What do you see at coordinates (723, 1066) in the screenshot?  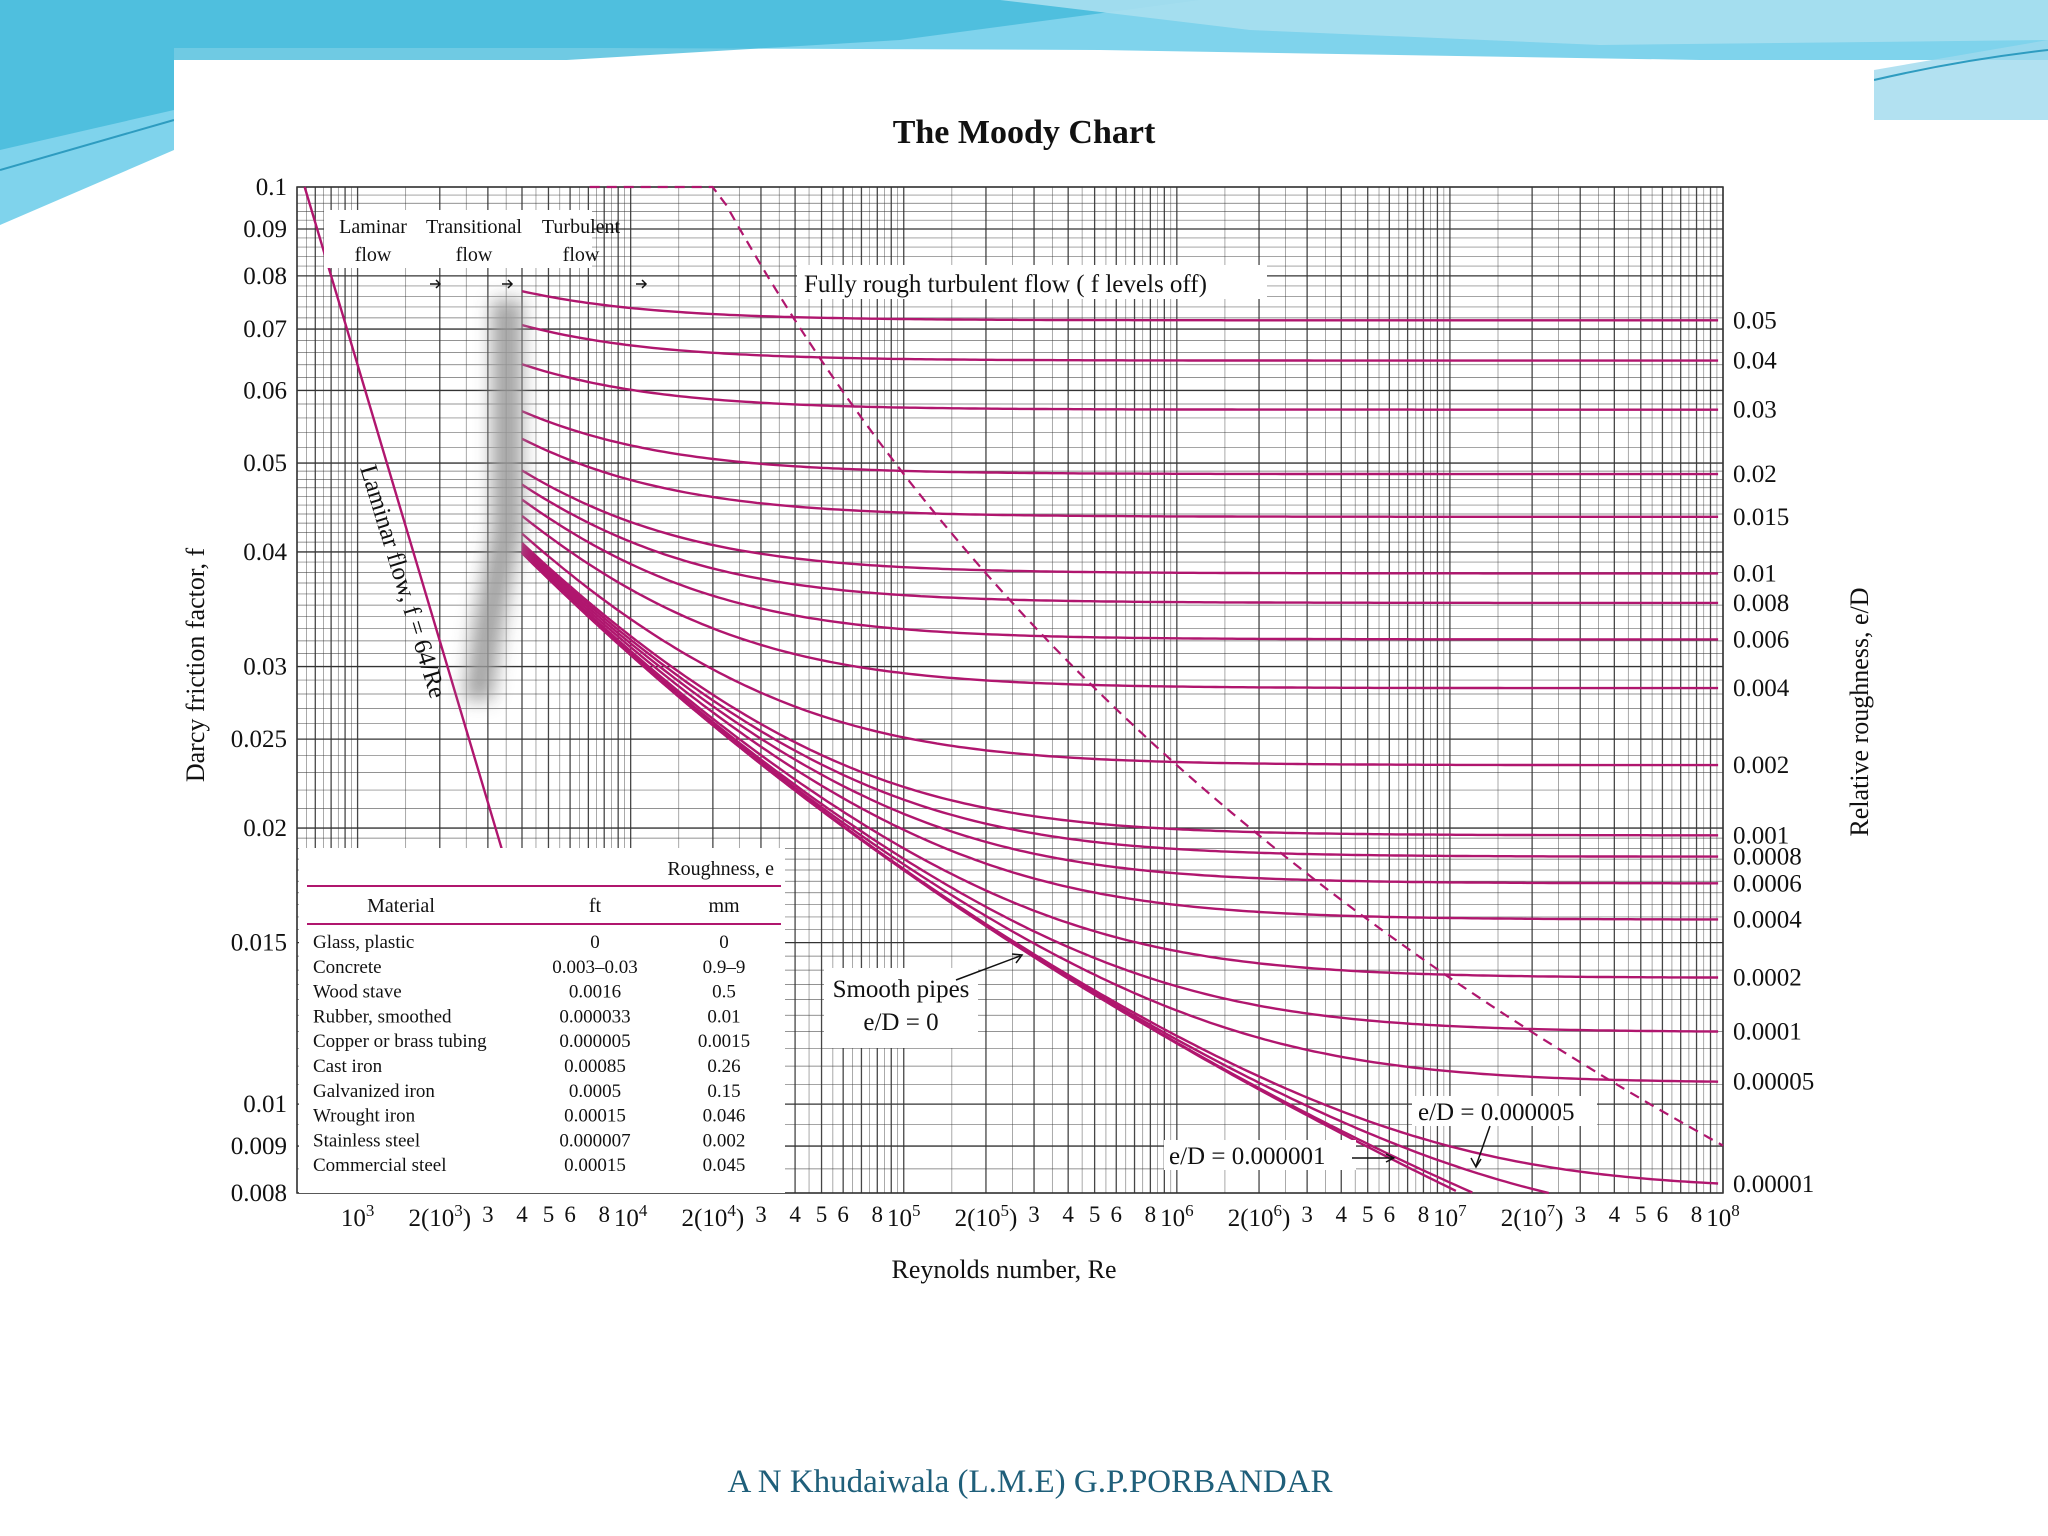 I see `table-cell-mm: 0.26` at bounding box center [723, 1066].